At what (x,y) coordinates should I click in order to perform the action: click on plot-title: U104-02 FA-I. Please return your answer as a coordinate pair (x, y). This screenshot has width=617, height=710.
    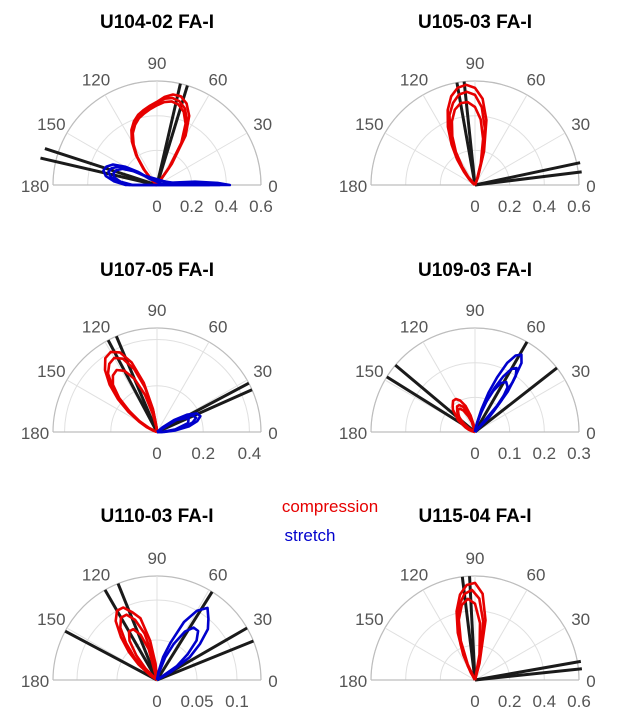
    Looking at the image, I should click on (157, 22).